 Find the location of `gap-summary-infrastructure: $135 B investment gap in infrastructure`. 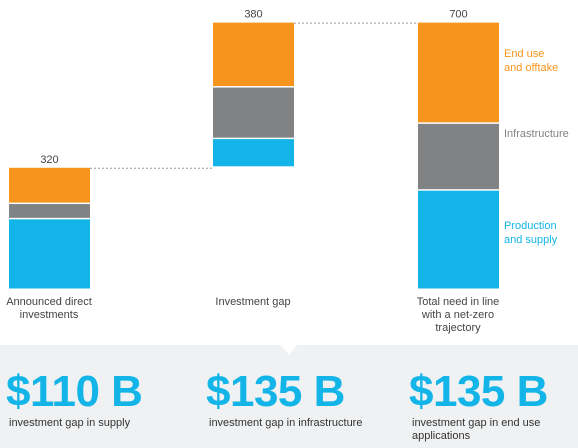

gap-summary-infrastructure: $135 B investment gap in infrastructure is located at coordinates (284, 399).